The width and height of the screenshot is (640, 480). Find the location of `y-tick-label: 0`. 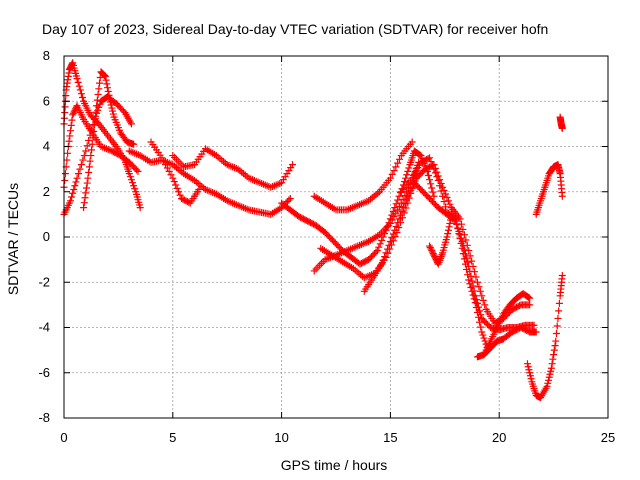

y-tick-label: 0 is located at coordinates (46, 236).